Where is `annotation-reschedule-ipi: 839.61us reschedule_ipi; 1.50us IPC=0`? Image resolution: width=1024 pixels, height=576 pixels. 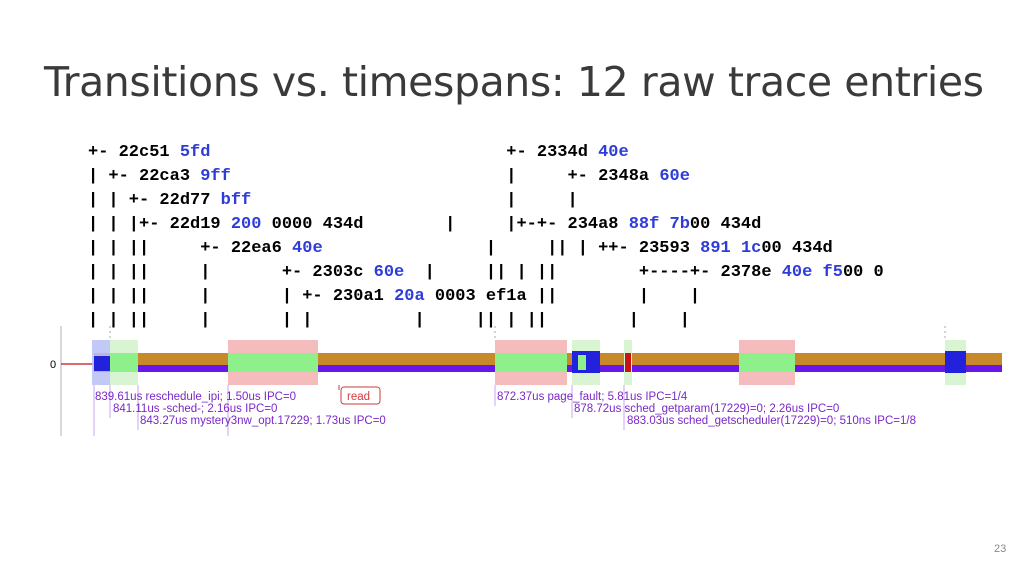
annotation-reschedule-ipi: 839.61us reschedule_ipi; 1.50us IPC=0 is located at coordinates (195, 397).